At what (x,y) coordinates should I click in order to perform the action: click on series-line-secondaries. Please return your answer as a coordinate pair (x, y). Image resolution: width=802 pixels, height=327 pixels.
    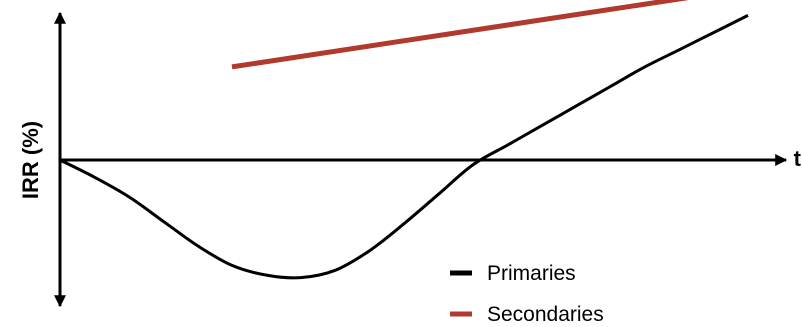
    Looking at the image, I should click on (460, 35).